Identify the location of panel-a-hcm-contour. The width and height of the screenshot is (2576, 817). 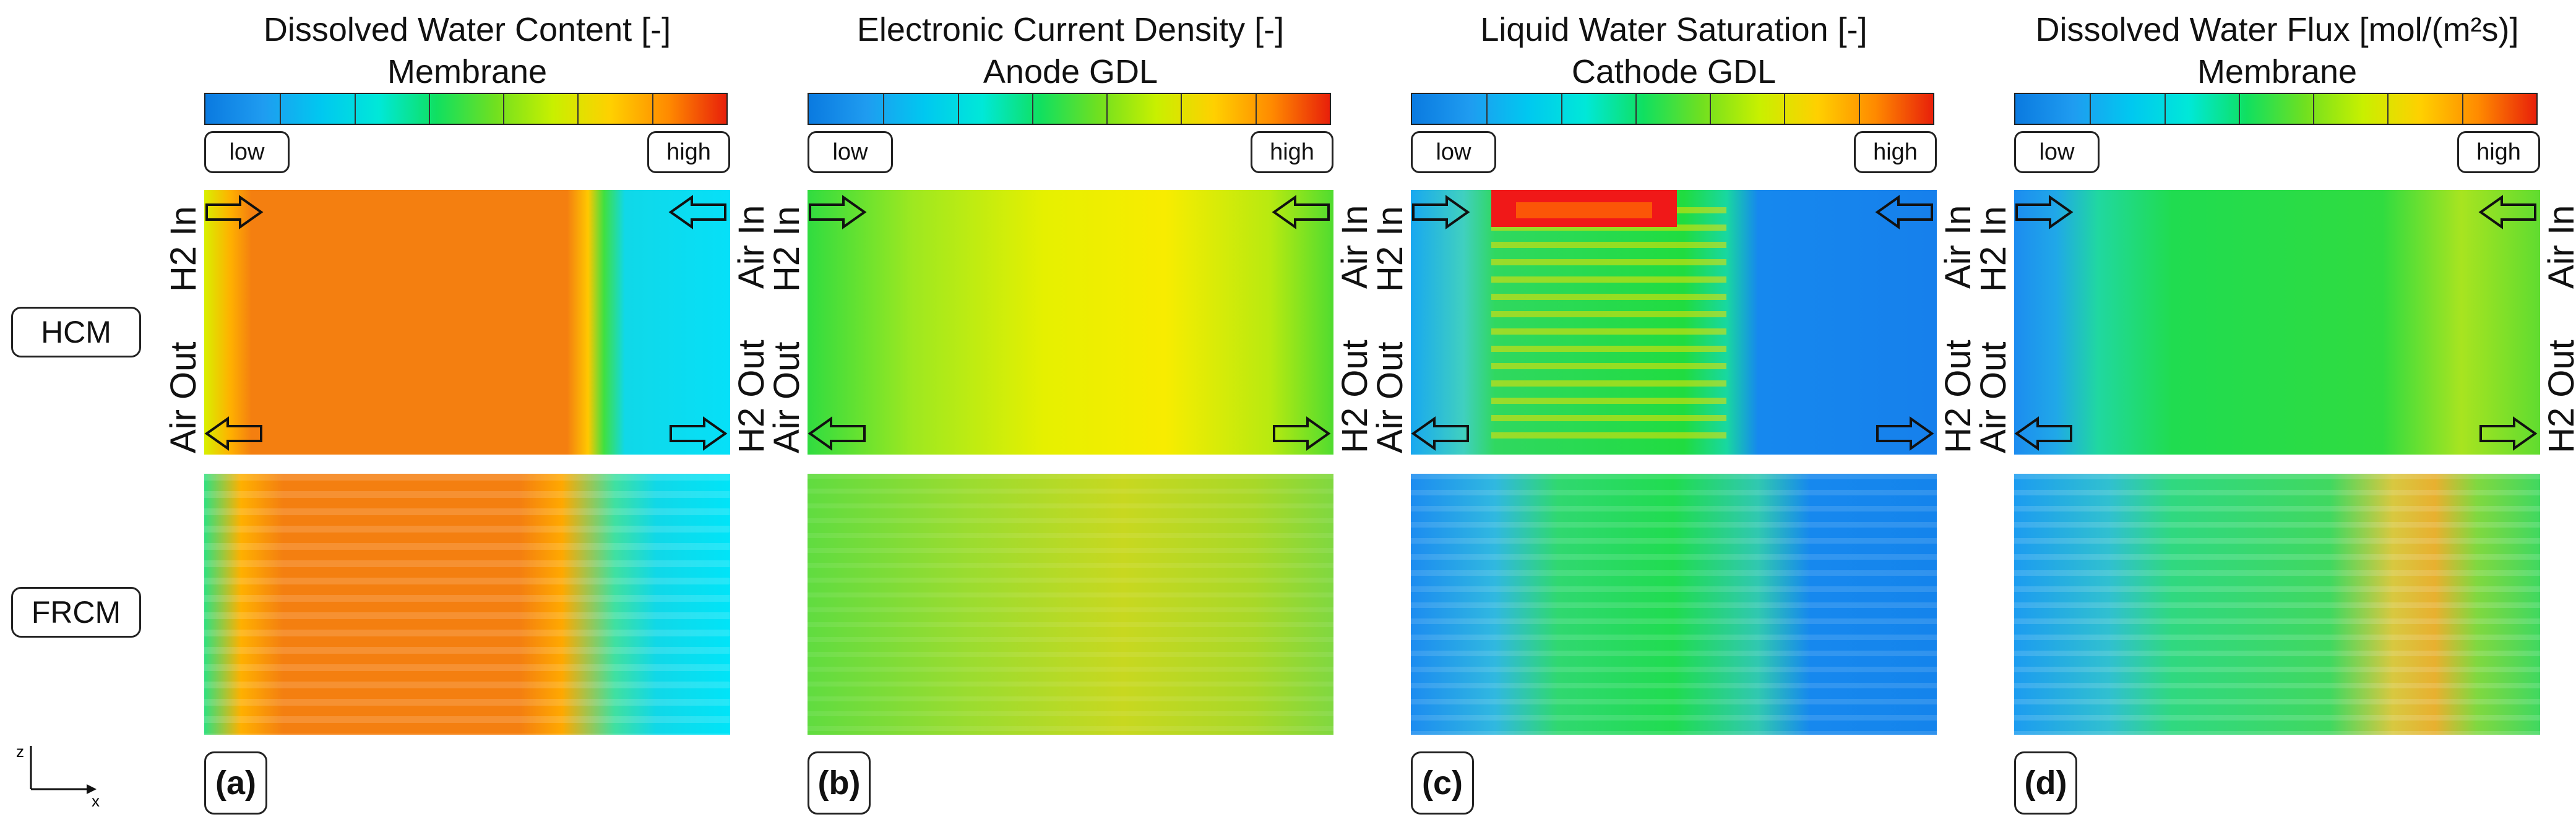
(467, 322).